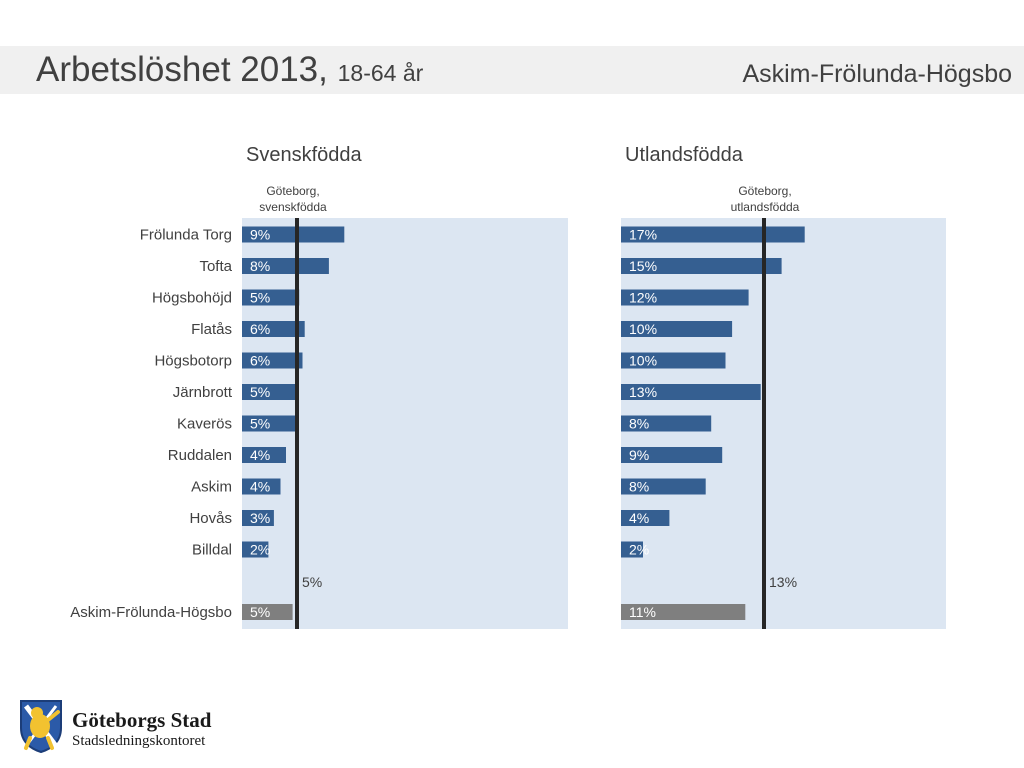 This screenshot has height=768, width=1024. Describe the element at coordinates (512, 70) in the screenshot. I see `header-band` at that location.